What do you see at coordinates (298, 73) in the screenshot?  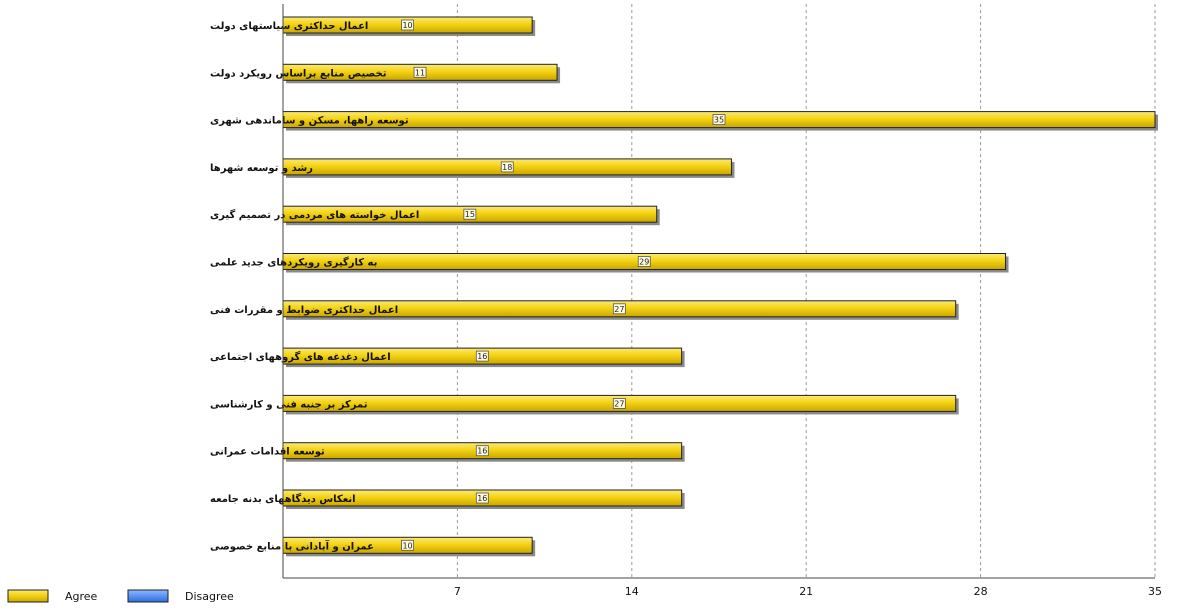 I see `category-label: تخصیص منابع براساس رویکرد دولت` at bounding box center [298, 73].